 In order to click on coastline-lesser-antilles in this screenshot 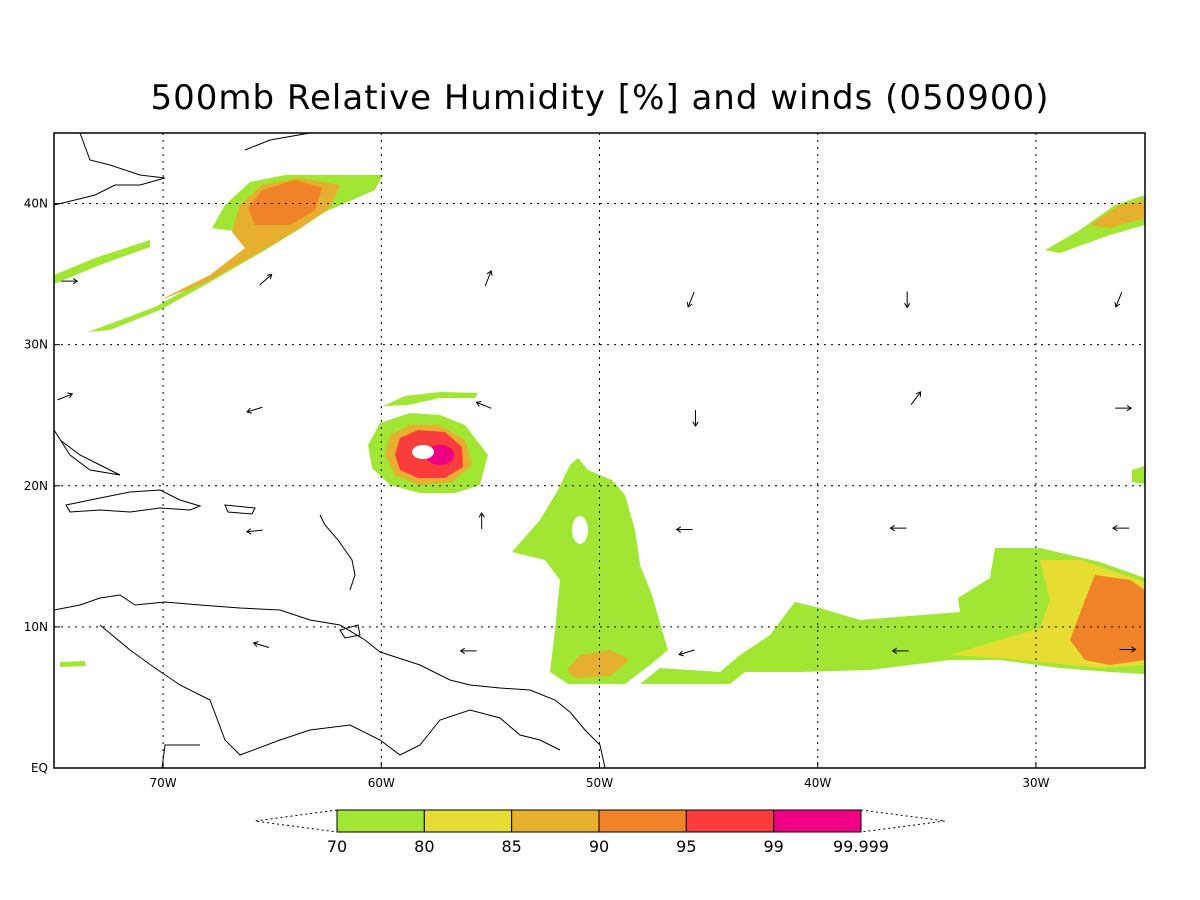, I will do `click(337, 552)`.